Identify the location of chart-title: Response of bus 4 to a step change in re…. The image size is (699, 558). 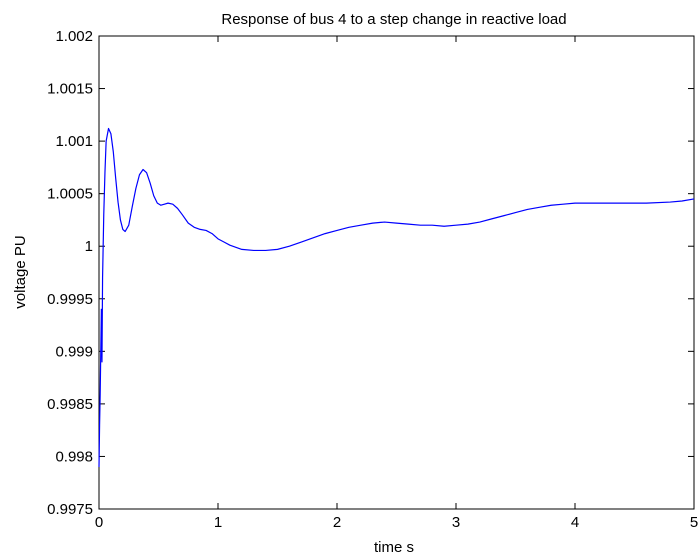
(393, 19).